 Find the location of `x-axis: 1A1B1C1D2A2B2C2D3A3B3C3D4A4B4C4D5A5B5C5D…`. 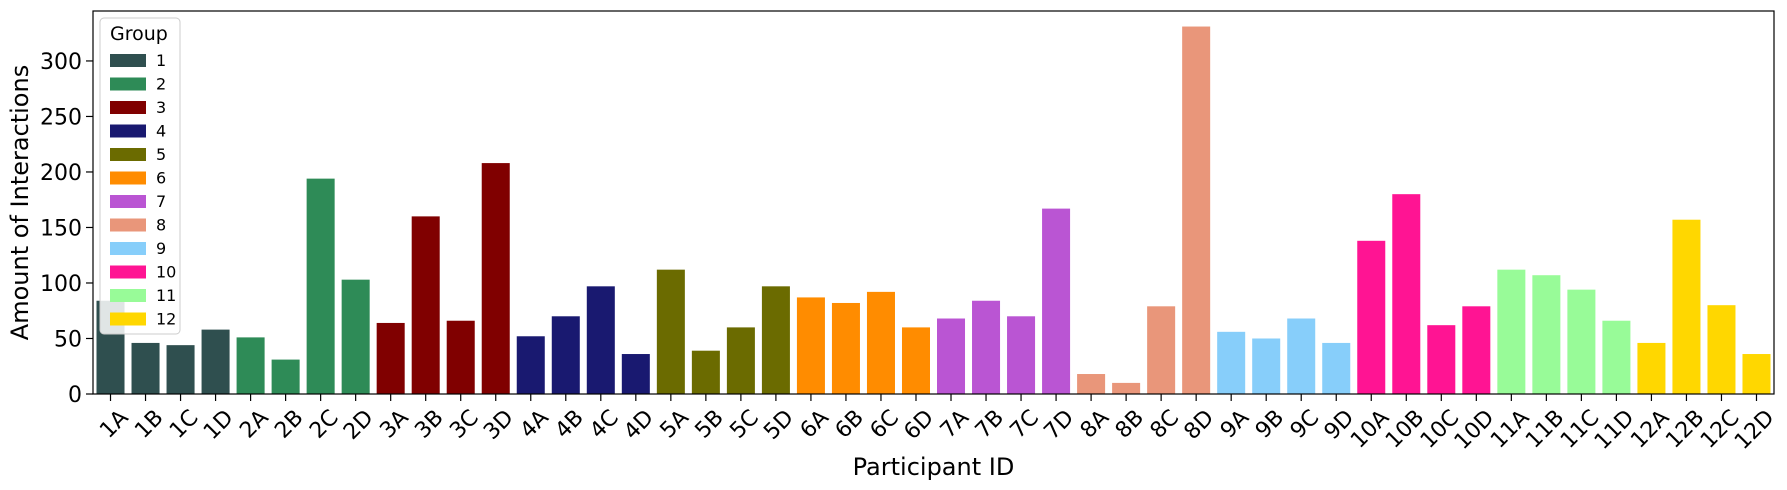

x-axis: 1A1B1C1D2A2B2C2D3A3B3C3D4A4B4C4D5A5B5C5D… is located at coordinates (937, 424).